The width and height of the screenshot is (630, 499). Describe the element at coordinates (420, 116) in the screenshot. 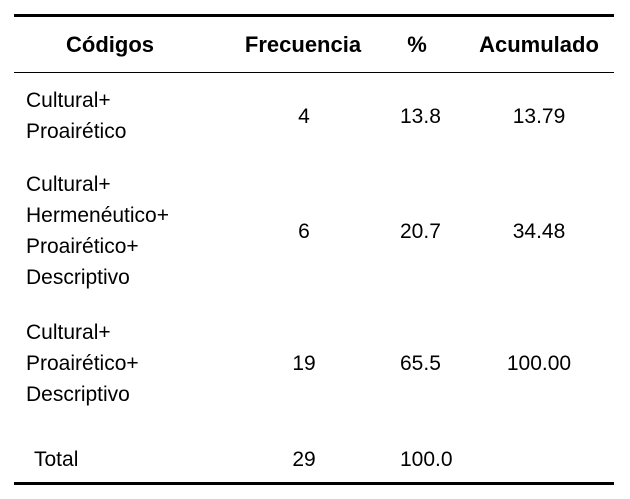

I see `row-percent: 13.8` at that location.